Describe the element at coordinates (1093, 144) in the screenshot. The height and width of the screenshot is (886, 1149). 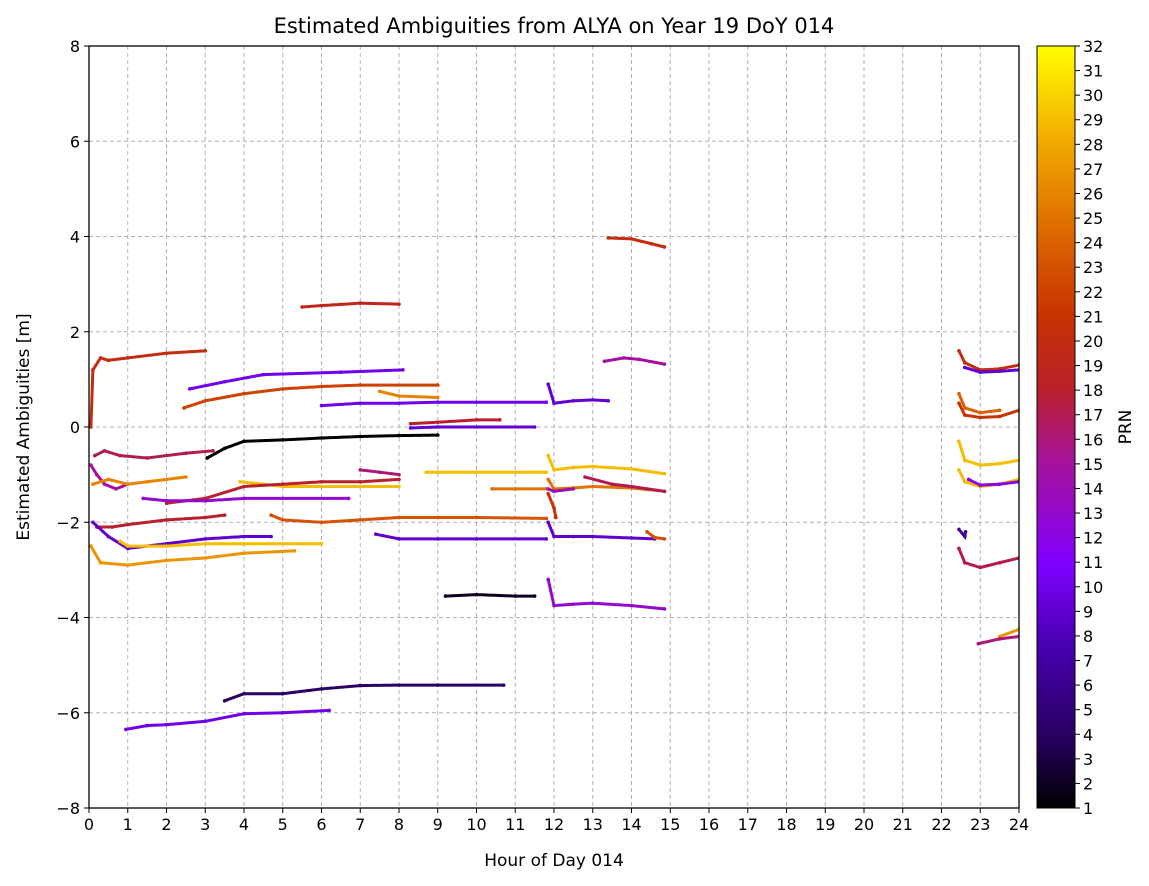
I see `colorbar-tick-label: 28` at that location.